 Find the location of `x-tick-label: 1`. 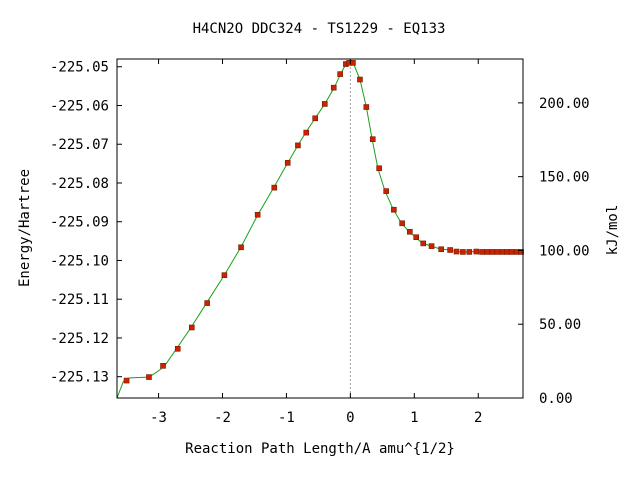

x-tick-label: 1 is located at coordinates (414, 418).